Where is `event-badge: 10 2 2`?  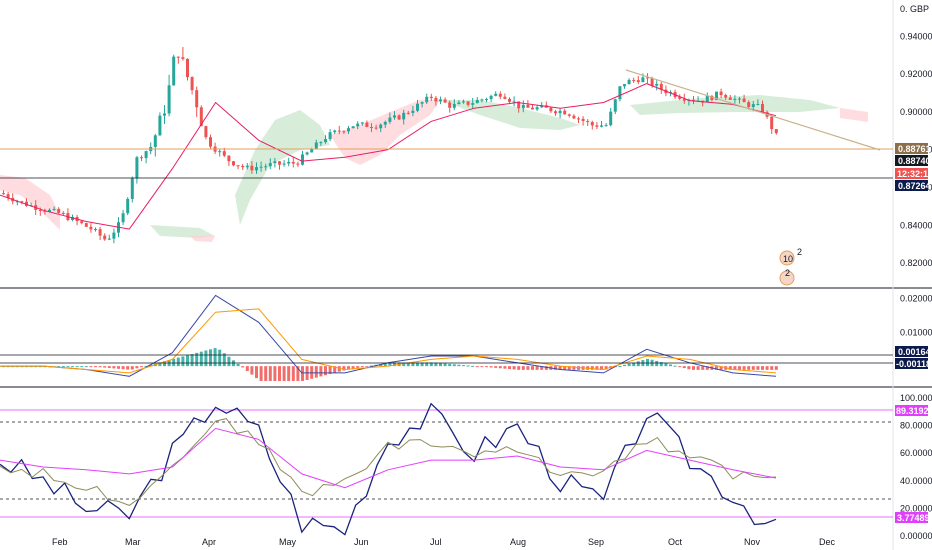
event-badge: 10 2 2 is located at coordinates (790, 266).